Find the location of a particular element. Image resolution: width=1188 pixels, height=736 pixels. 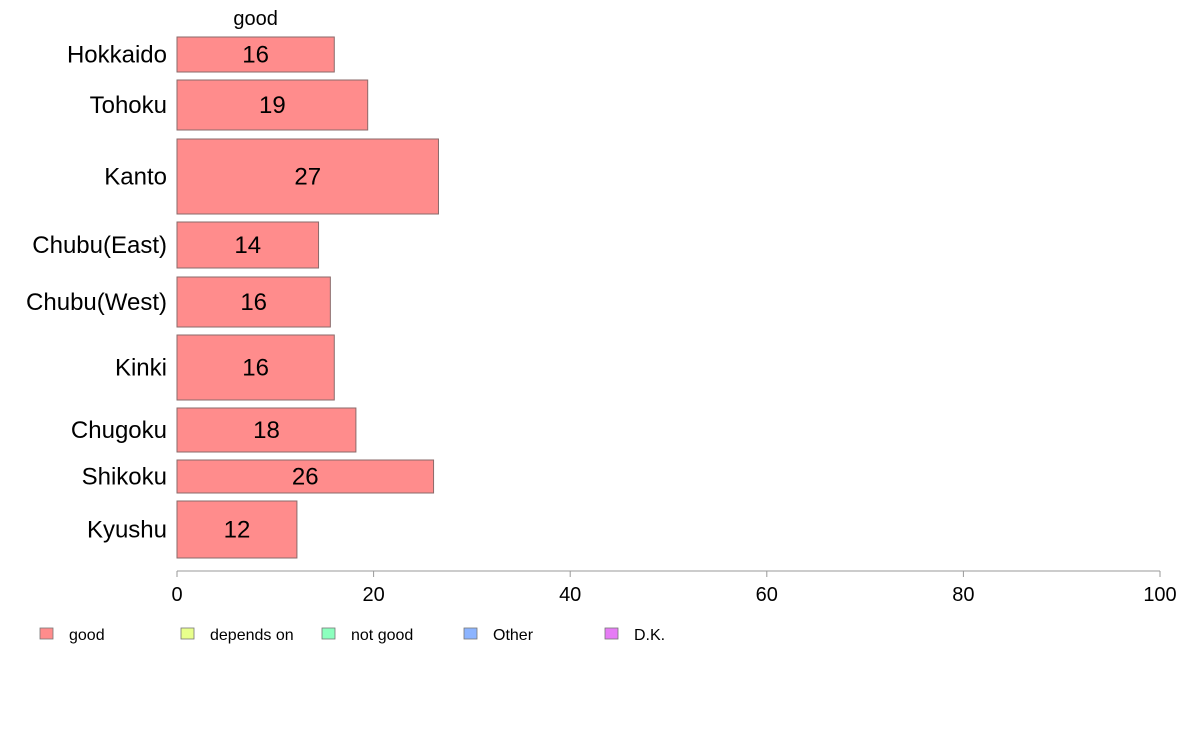

category-label: Shikoku is located at coordinates (124, 477).